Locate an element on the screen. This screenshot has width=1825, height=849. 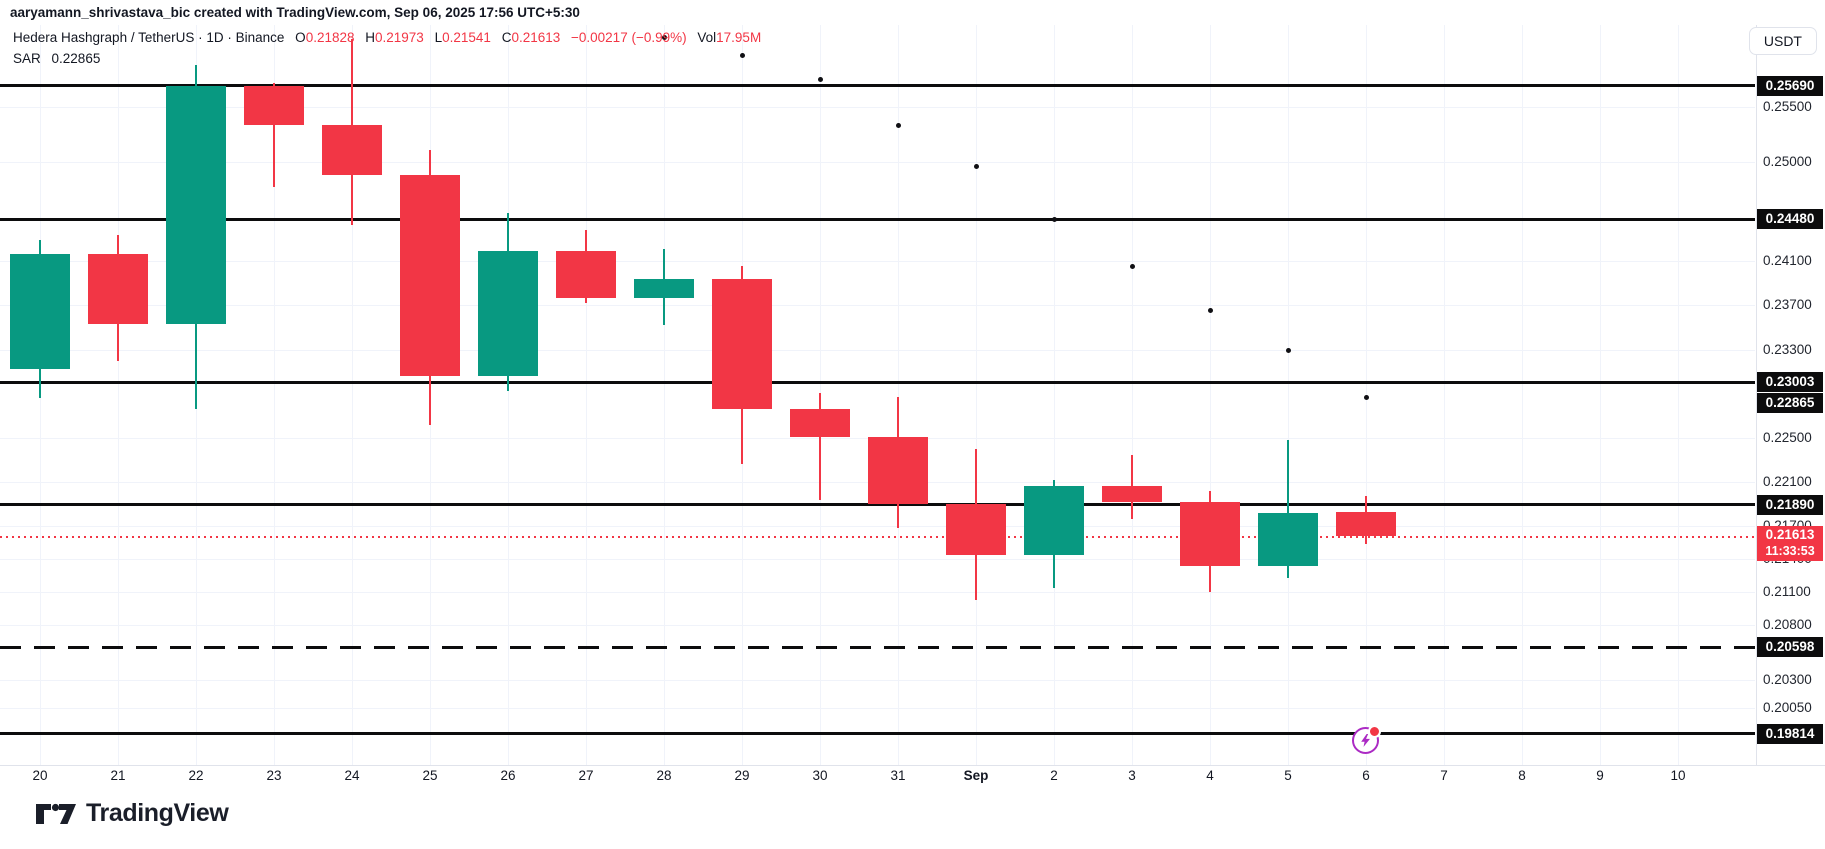
level-badge: 0.23003 is located at coordinates (1790, 382).